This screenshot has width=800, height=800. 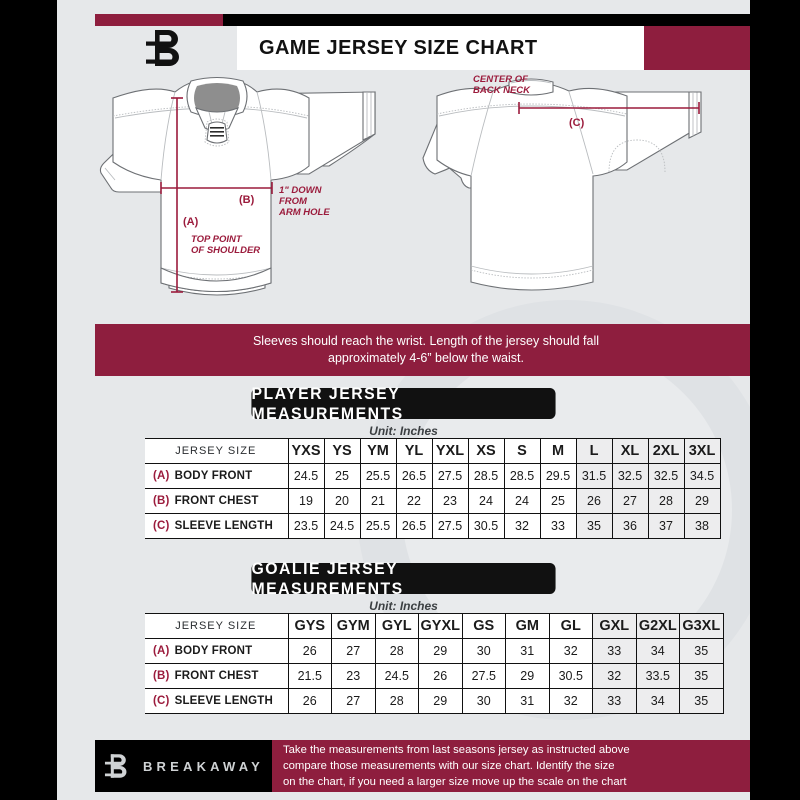 I want to click on column-header-gym: GYM, so click(x=353, y=626).